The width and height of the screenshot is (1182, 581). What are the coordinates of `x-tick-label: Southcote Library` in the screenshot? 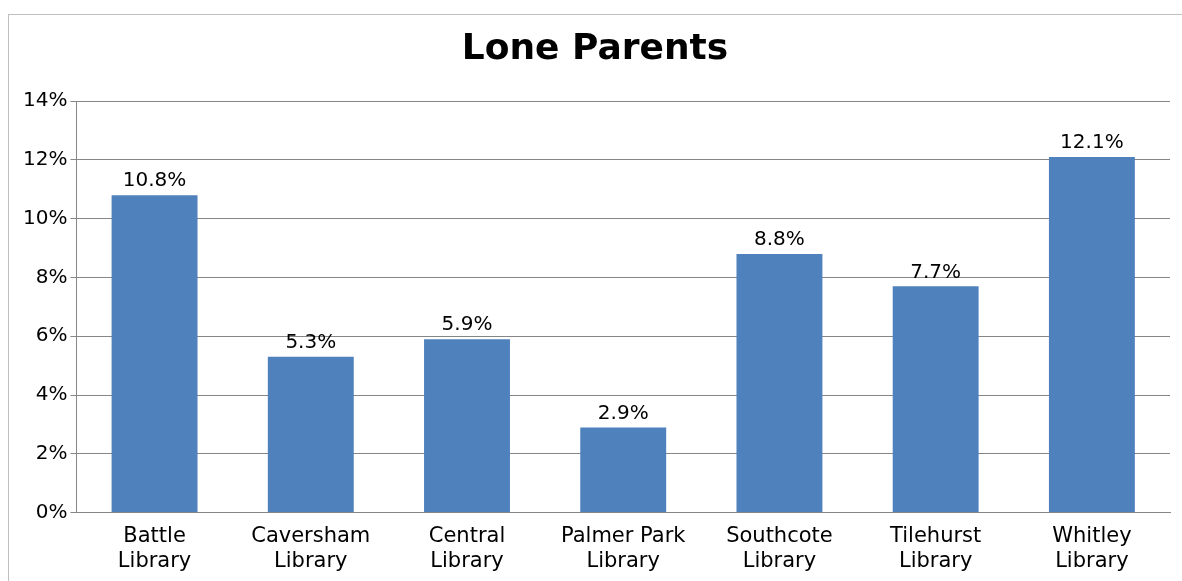 It's located at (779, 547).